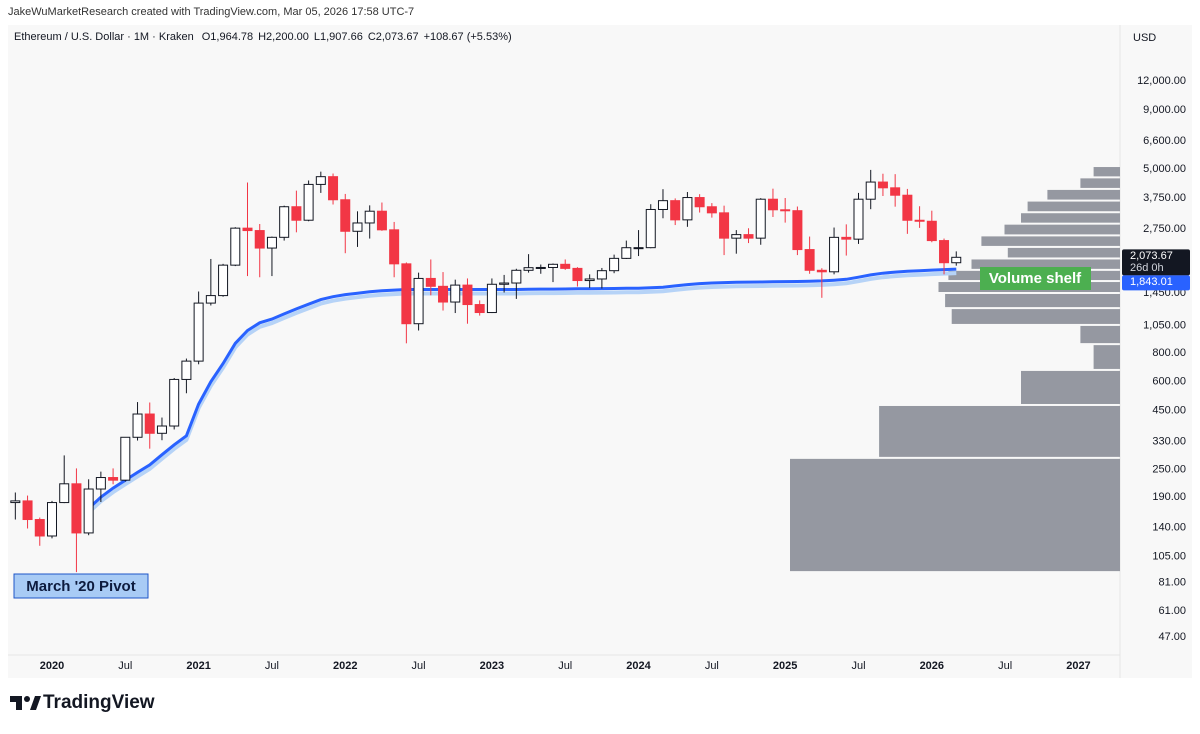 The image size is (1200, 734). What do you see at coordinates (1164, 229) in the screenshot?
I see `y-tick-label: 2,750.00` at bounding box center [1164, 229].